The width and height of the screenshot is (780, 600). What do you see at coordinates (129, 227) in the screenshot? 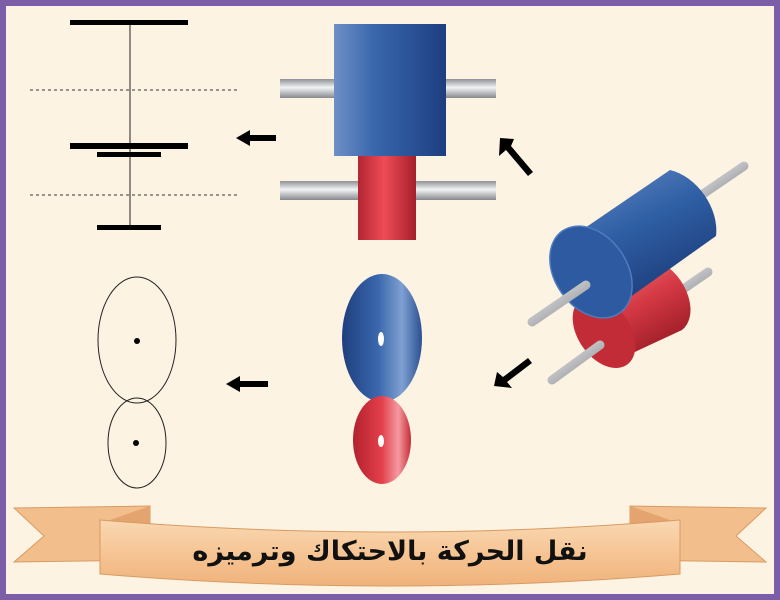
I see `bottom-bar` at bounding box center [129, 227].